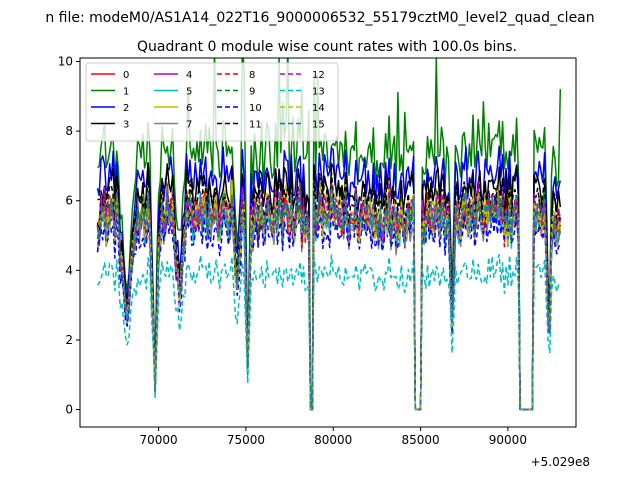 This screenshot has width=640, height=480. I want to click on y-tick-label: 8, so click(69, 131).